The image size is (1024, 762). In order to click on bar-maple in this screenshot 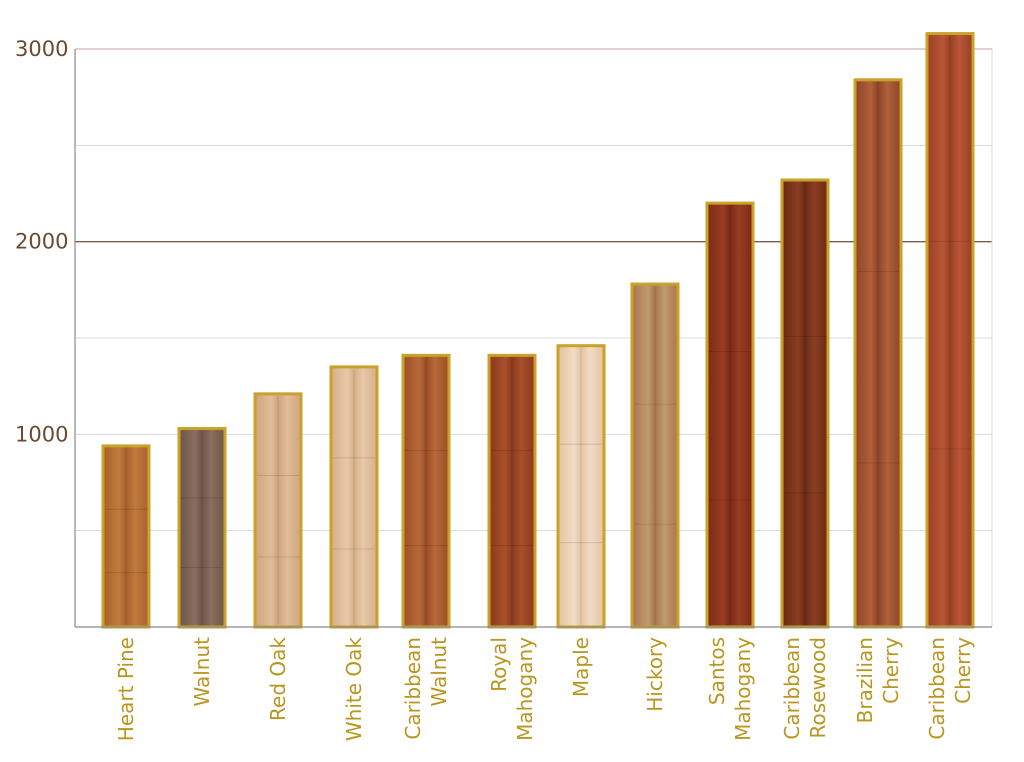, I will do `click(581, 486)`.